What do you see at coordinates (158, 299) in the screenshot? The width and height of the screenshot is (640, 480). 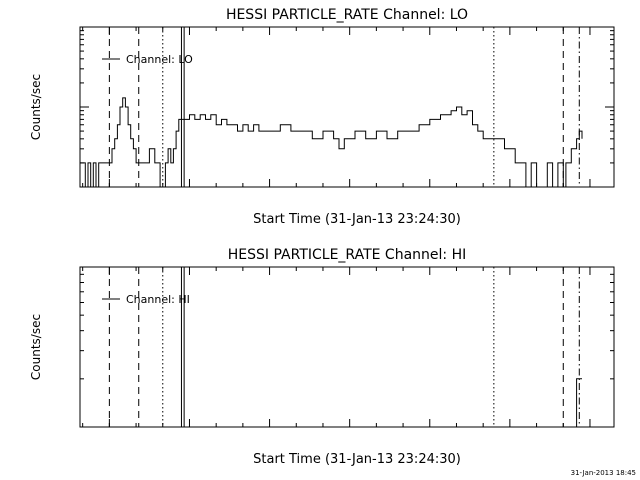 I see `legend-label: Channel: HI` at bounding box center [158, 299].